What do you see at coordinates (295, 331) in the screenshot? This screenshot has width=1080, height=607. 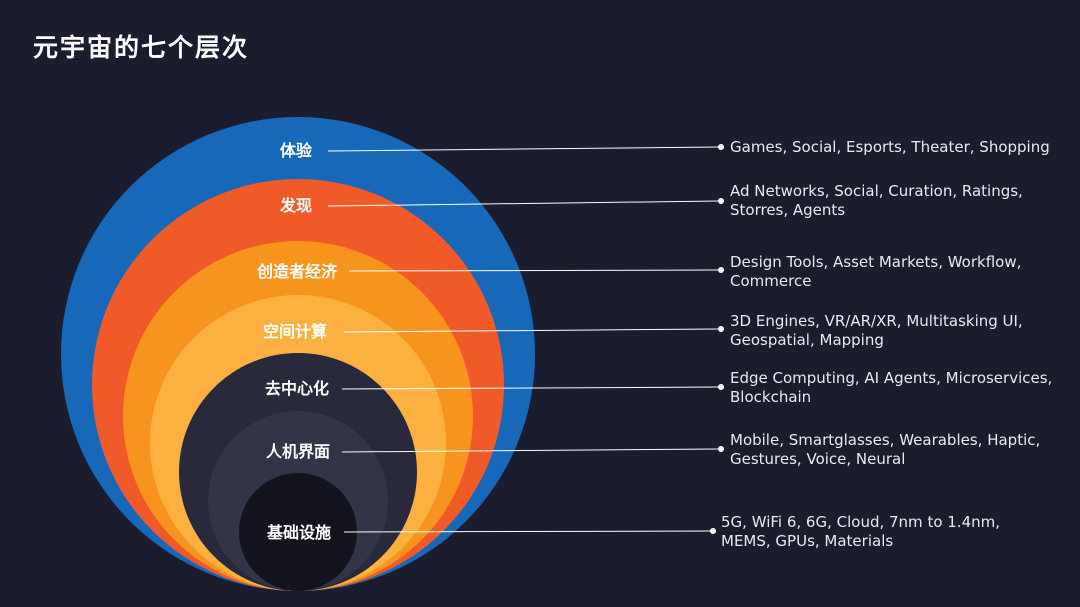 I see `layer-label-4: 空间计算` at bounding box center [295, 331].